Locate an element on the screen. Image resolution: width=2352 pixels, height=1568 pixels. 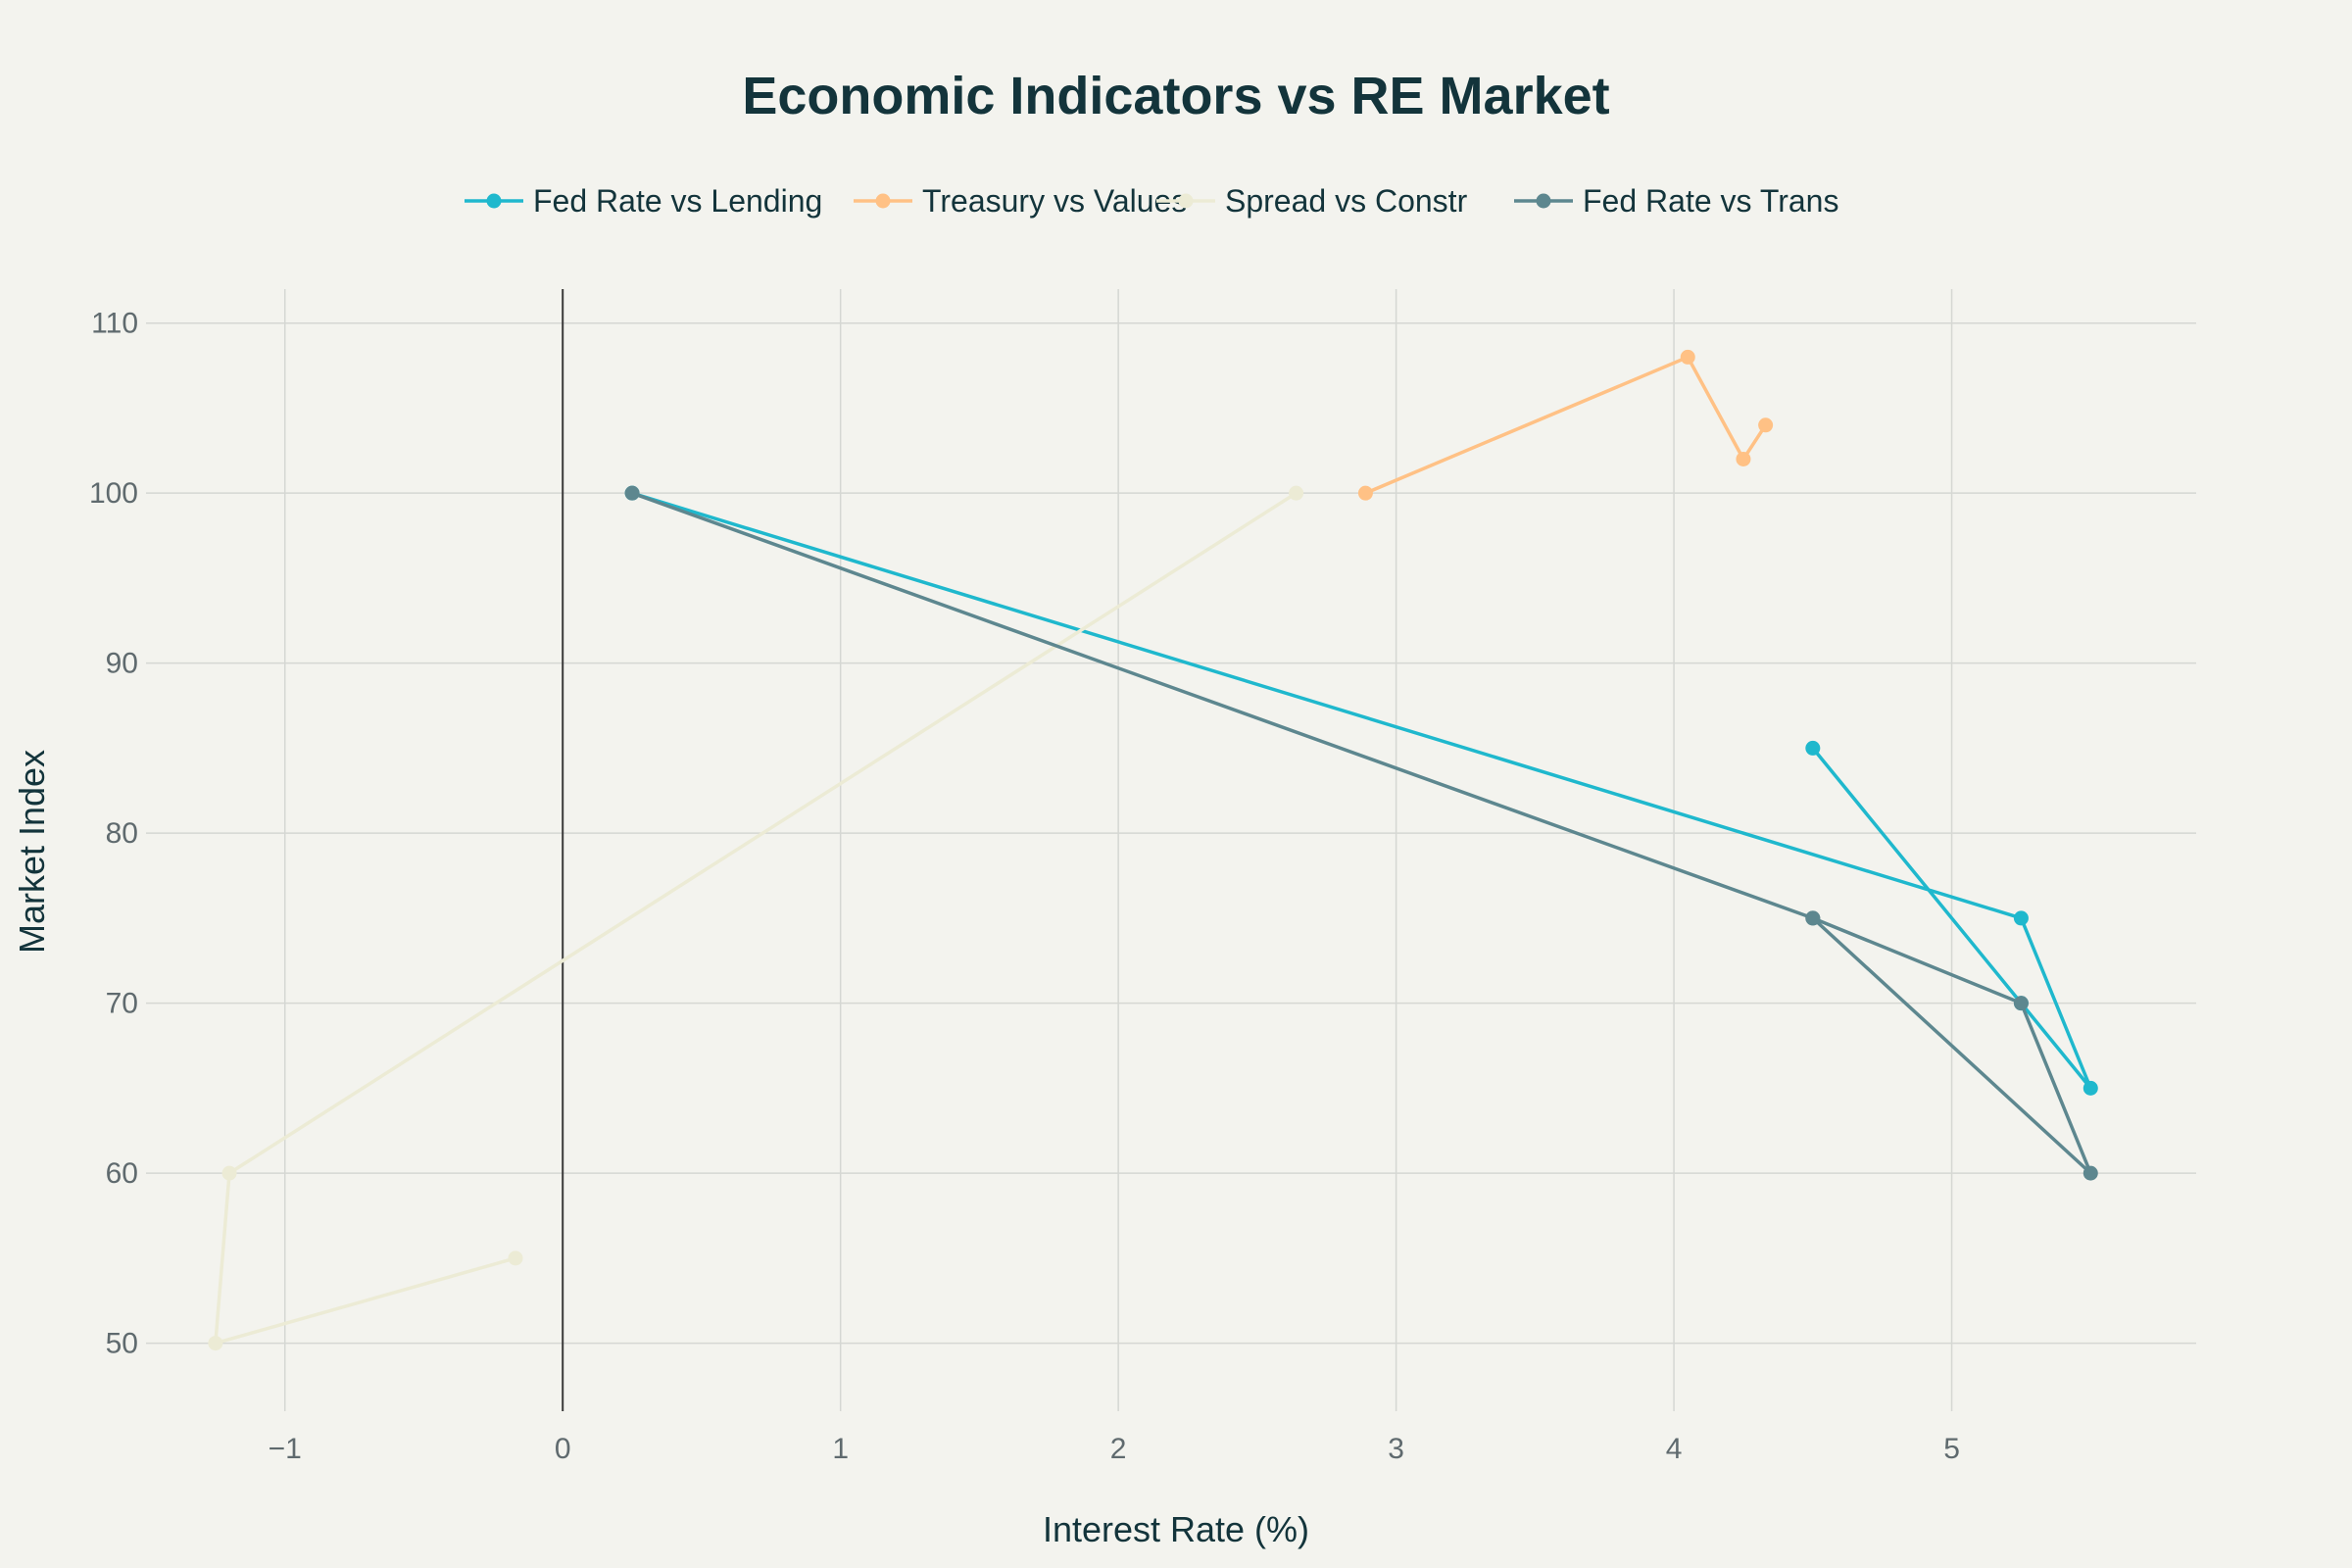
legend-item-2: Treasury vs Values is located at coordinates (1020, 201).